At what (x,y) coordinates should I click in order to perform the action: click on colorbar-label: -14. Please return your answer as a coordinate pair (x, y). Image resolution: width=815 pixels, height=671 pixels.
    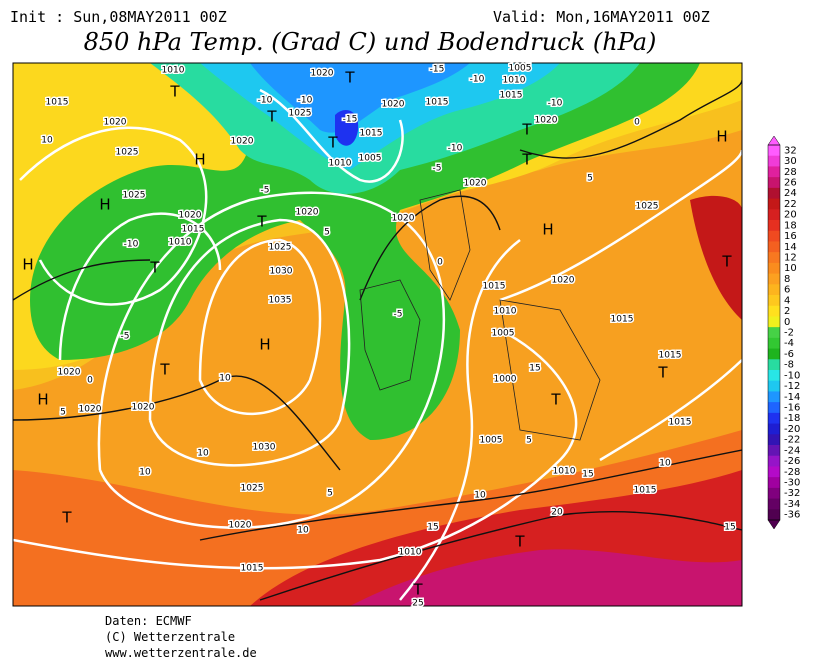
    Looking at the image, I should click on (792, 397).